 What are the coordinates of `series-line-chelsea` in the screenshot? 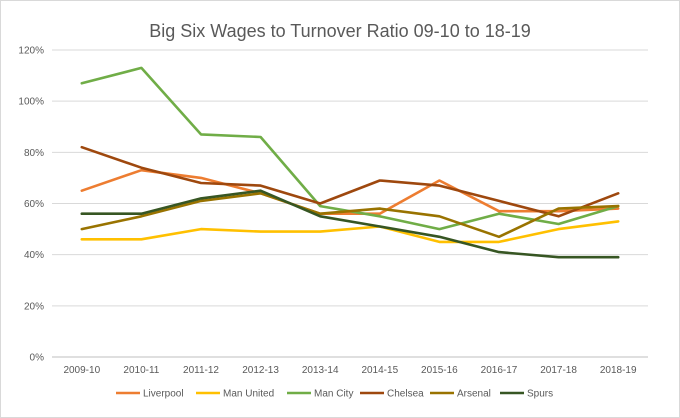 It's located at (350, 181).